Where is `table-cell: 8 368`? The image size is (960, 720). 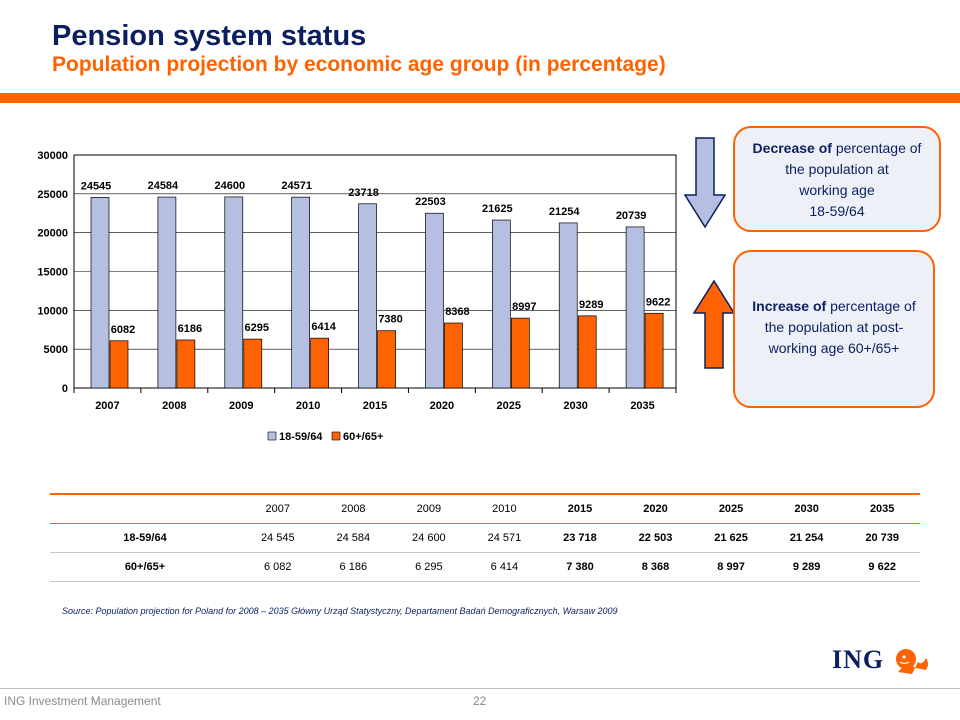 table-cell: 8 368 is located at coordinates (655, 567).